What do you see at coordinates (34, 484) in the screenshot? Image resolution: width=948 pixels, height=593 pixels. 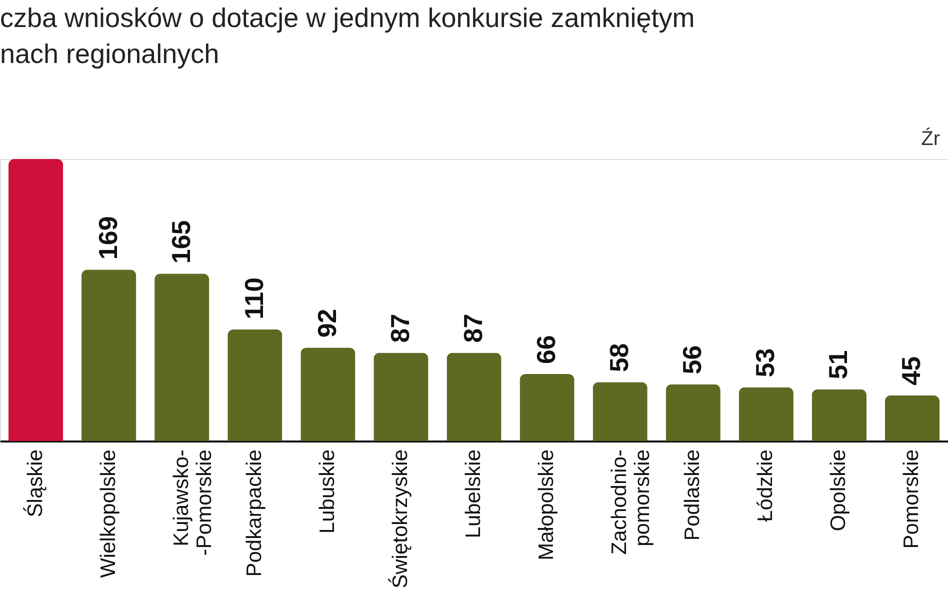 I see `x-tick-label: Śląskie` at bounding box center [34, 484].